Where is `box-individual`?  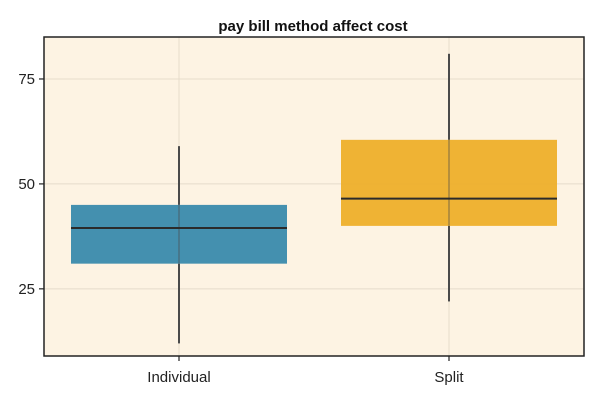
box-individual is located at coordinates (179, 234).